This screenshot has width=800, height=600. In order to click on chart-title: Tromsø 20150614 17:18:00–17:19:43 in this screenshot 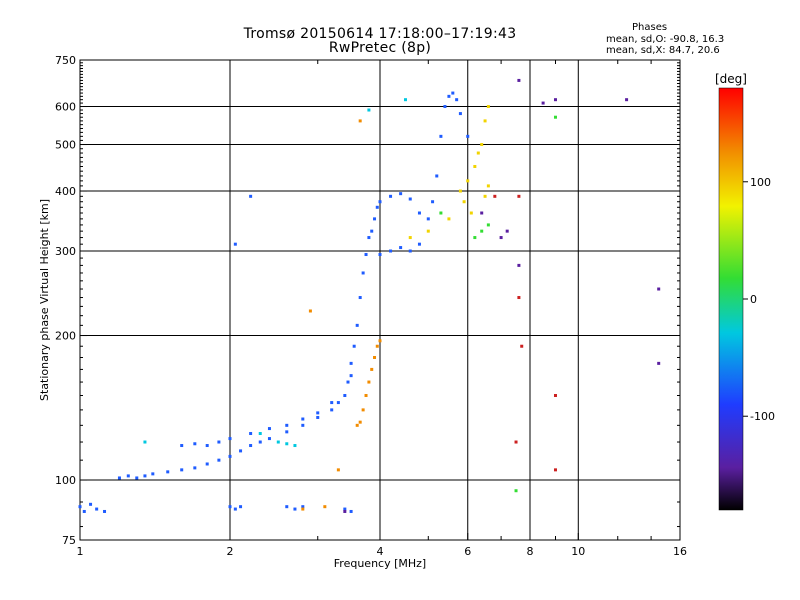, I will do `click(380, 34)`.